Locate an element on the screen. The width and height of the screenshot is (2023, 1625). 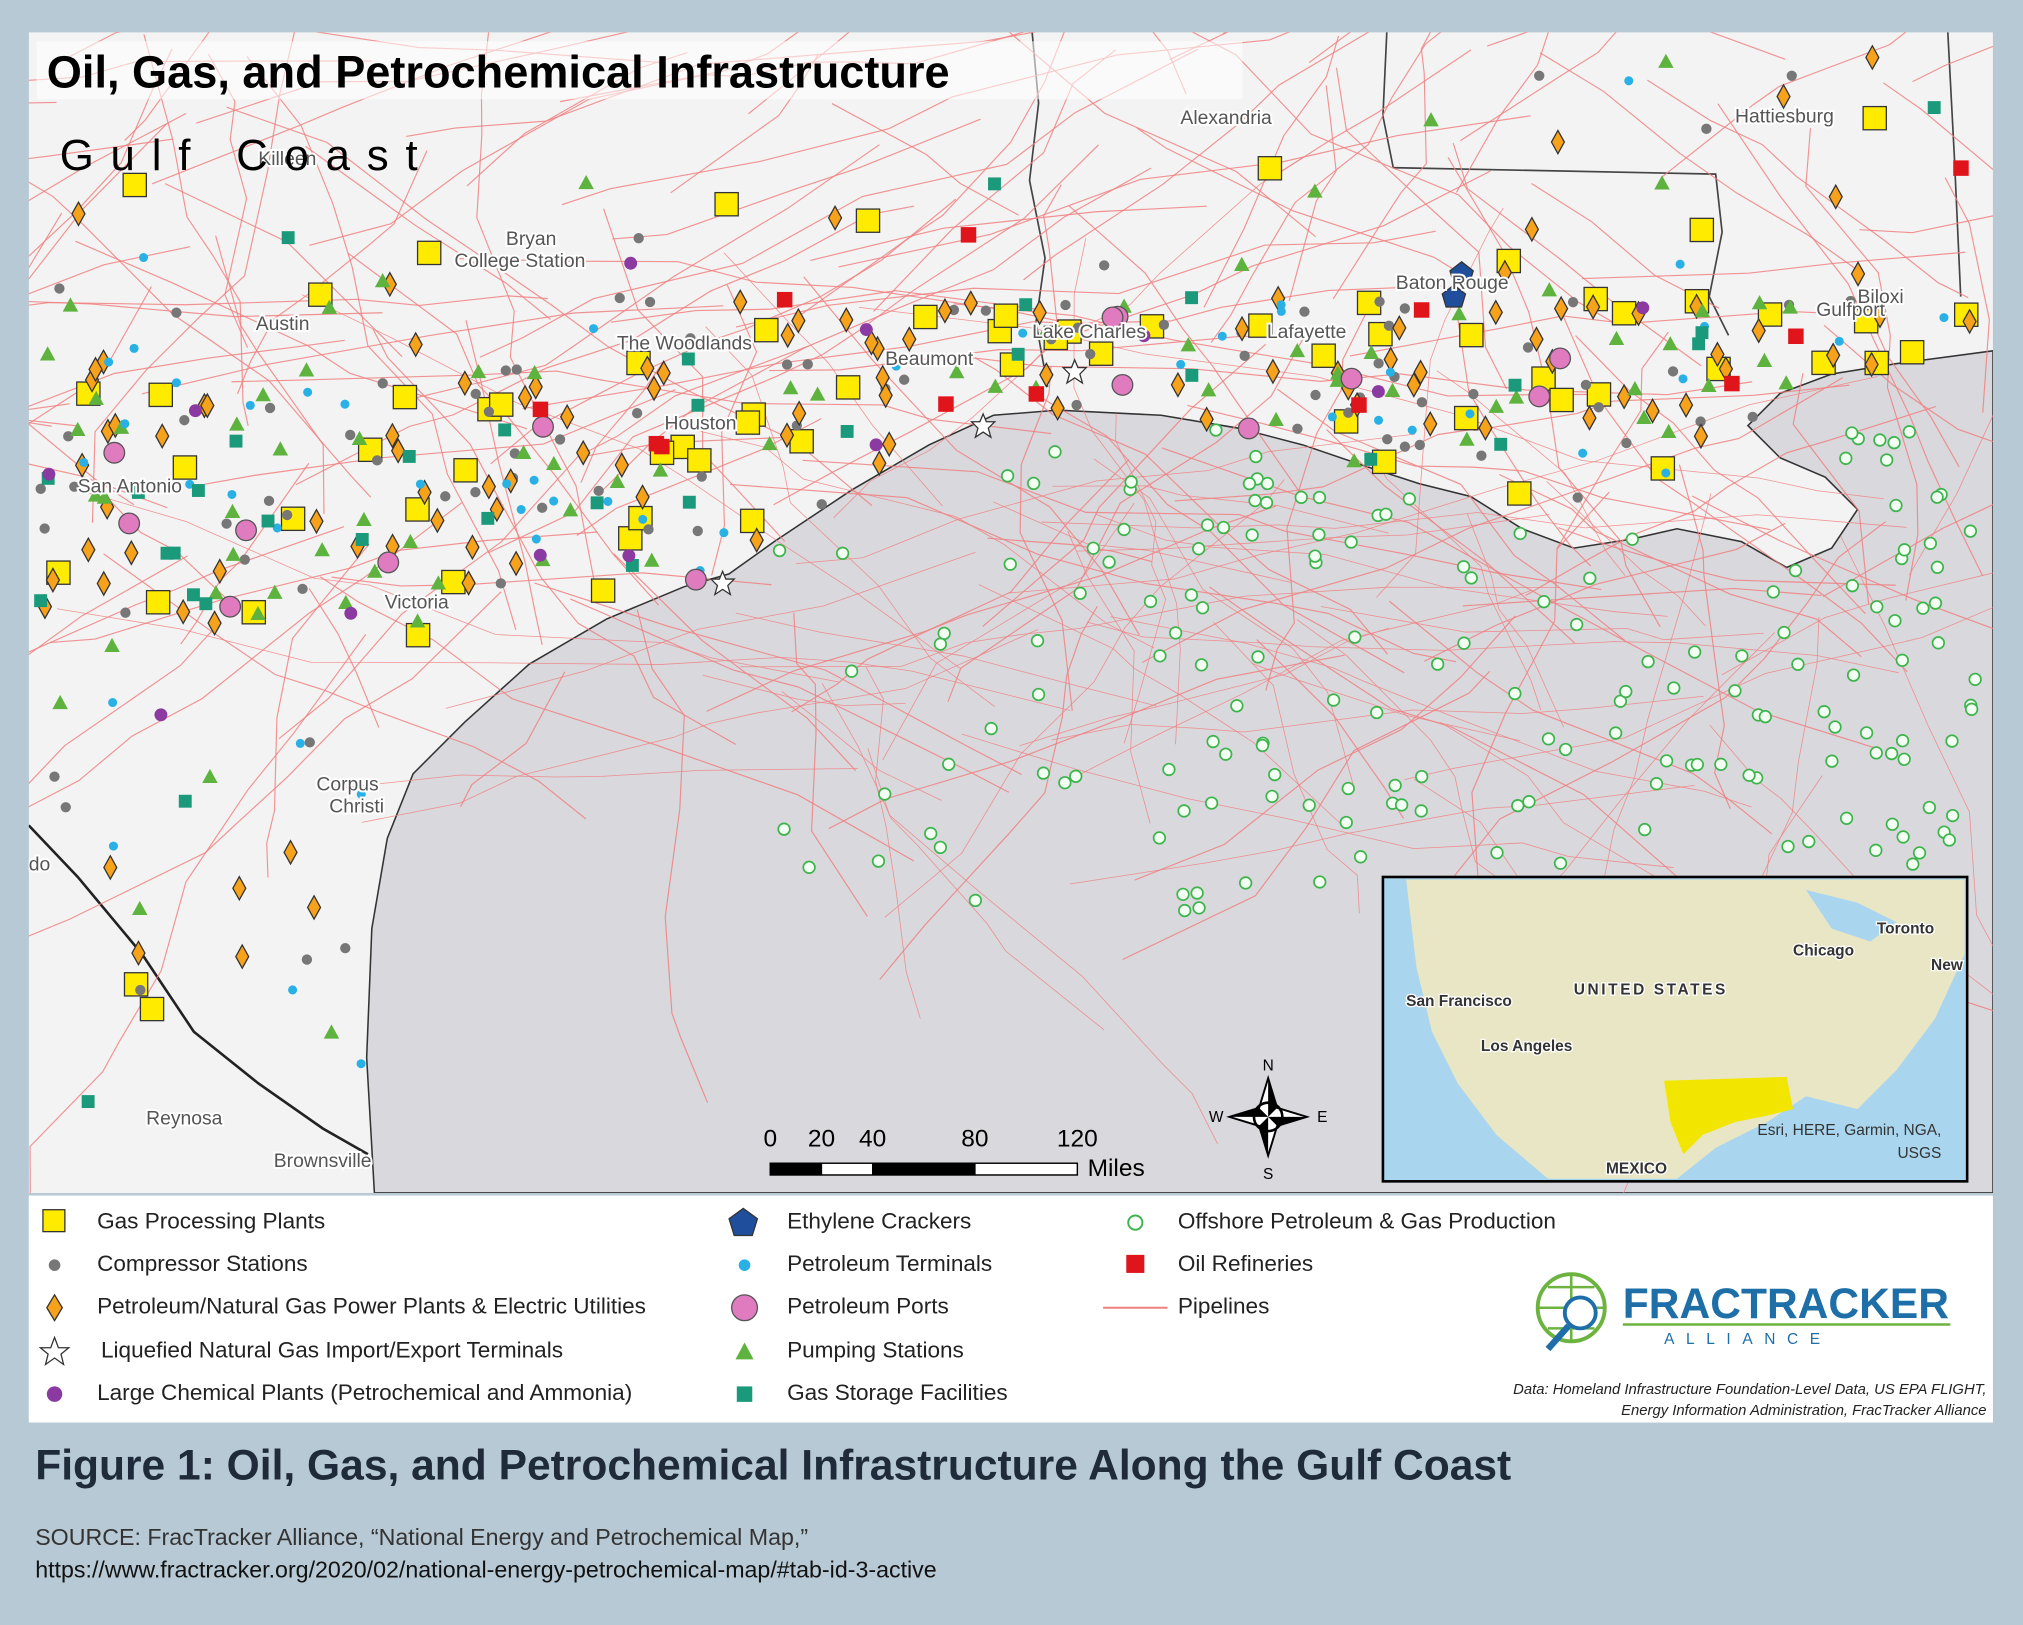
inset-label: UNITED STATES is located at coordinates (1651, 989).